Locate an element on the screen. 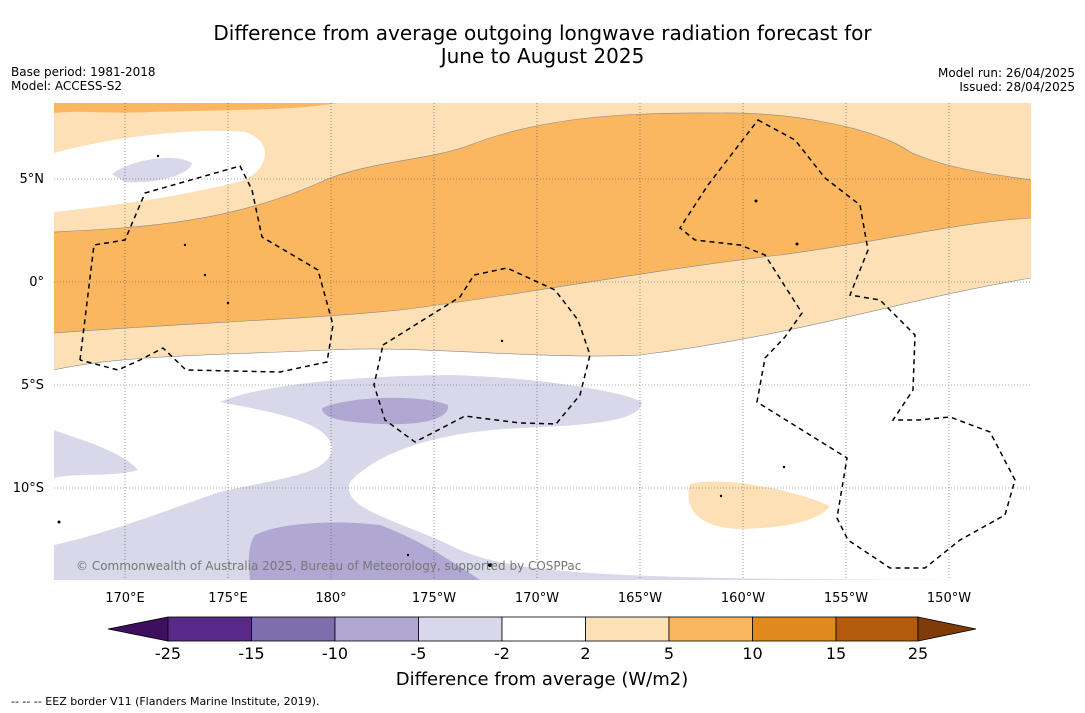  mild-negative-west is located at coordinates (96, 454).